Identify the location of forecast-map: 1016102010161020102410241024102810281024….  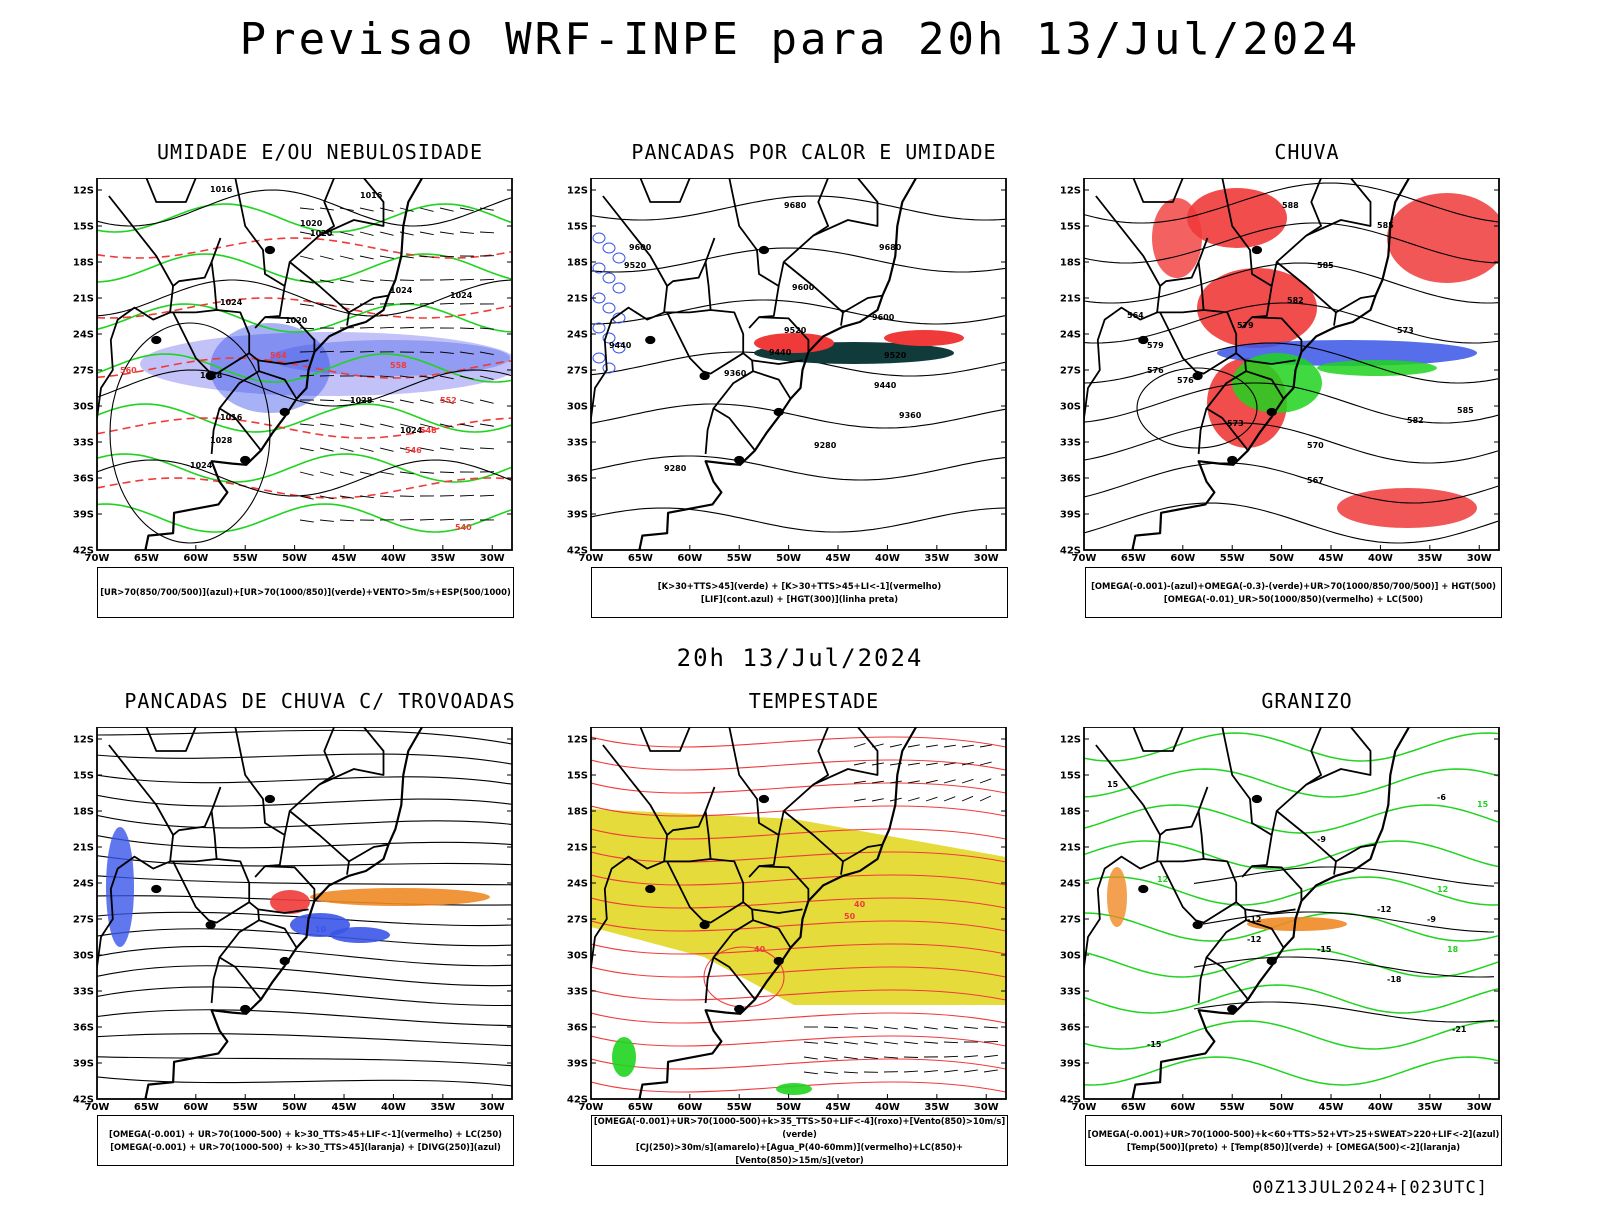
(305, 378).